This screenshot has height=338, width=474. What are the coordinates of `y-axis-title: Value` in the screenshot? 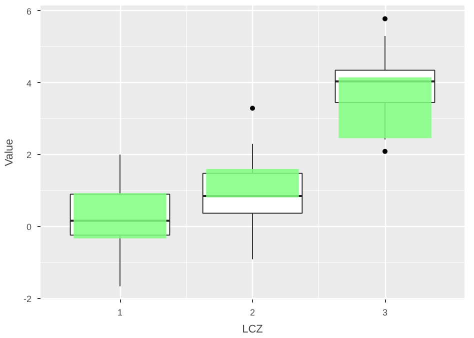 It's located at (10, 152).